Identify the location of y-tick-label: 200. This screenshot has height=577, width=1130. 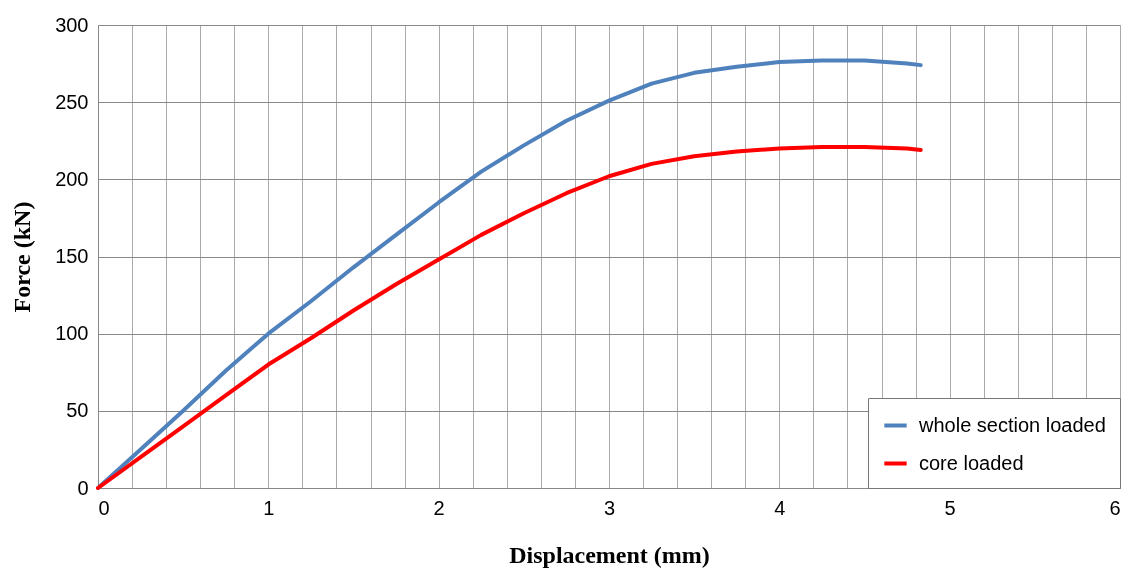
(72, 178).